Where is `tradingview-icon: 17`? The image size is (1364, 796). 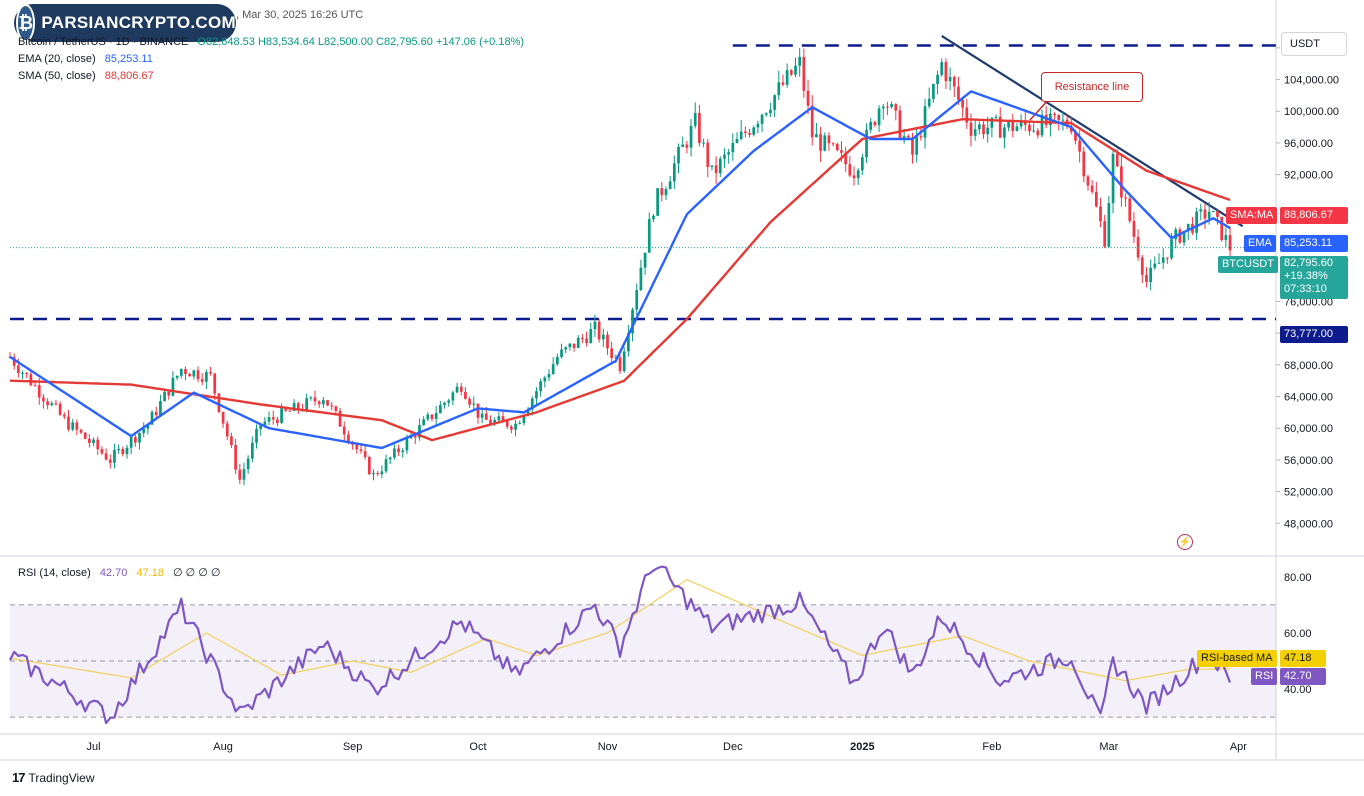 tradingview-icon: 17 is located at coordinates (19, 777).